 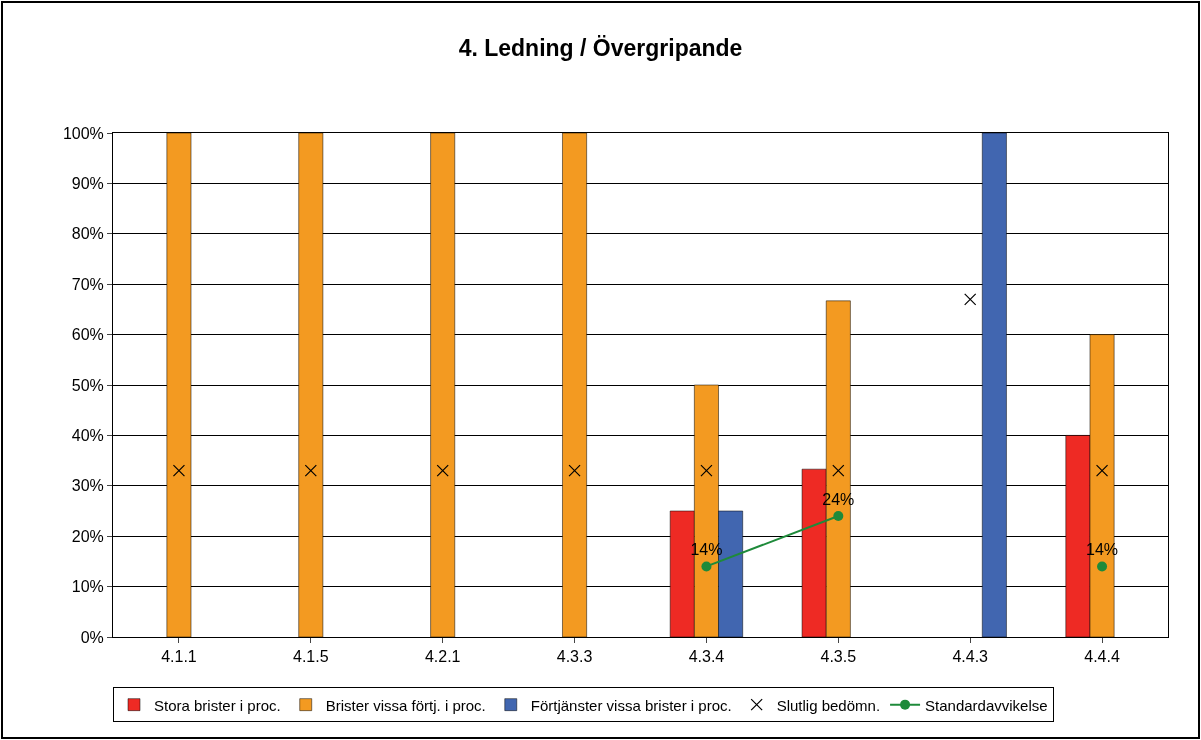 What do you see at coordinates (1102, 657) in the screenshot?
I see `x-tick-label: 4.4.4` at bounding box center [1102, 657].